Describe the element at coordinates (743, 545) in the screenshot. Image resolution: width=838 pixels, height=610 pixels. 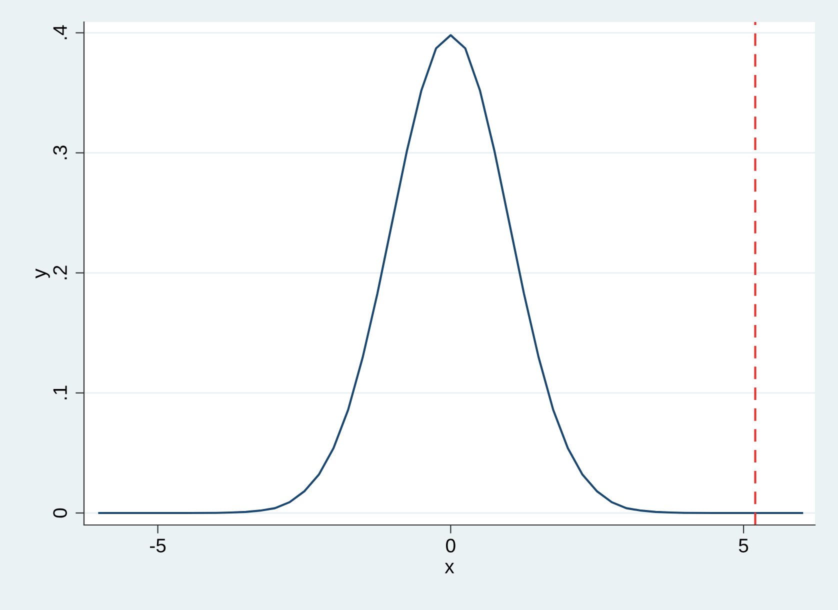
I see `x-tick-label: 5` at that location.